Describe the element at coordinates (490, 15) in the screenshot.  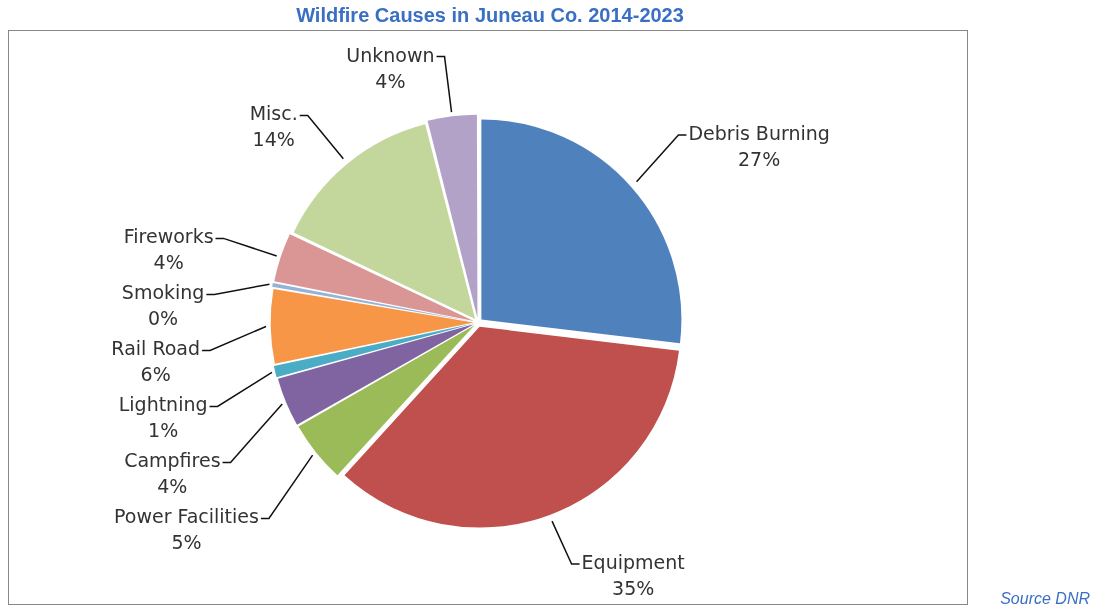
I see `chart-title: Wildfire Causes in Juneau Co. 2014-2023` at that location.